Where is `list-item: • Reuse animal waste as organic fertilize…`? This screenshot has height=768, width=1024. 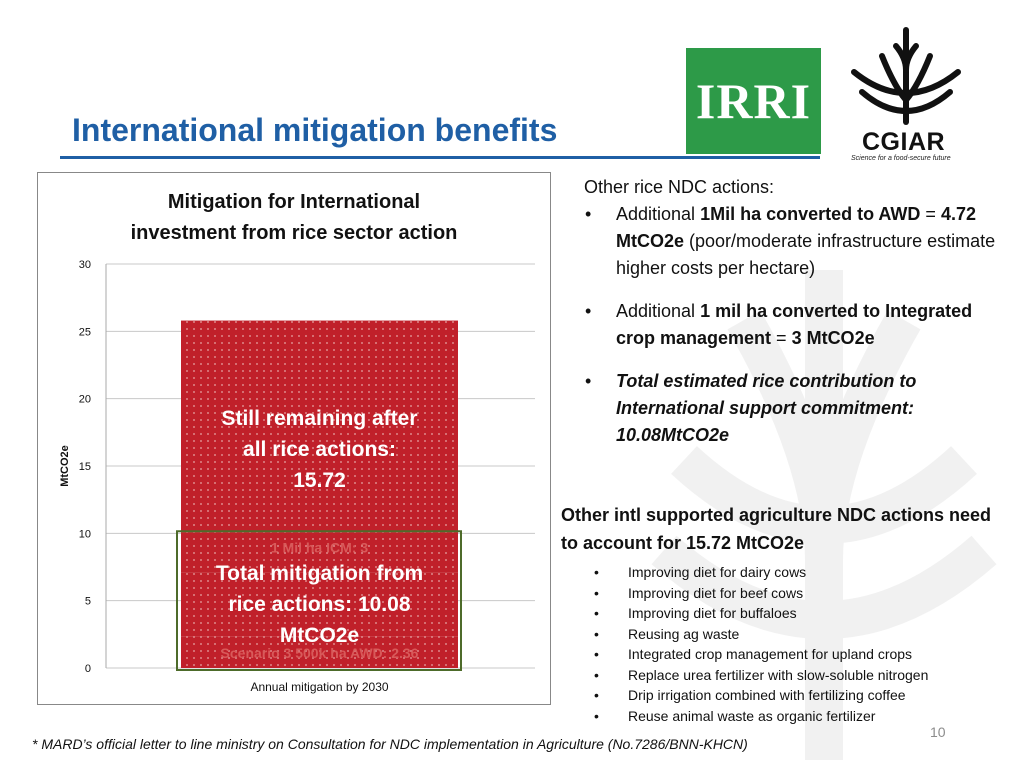
list-item: • Reuse animal waste as organic fertilize… is located at coordinates (804, 716).